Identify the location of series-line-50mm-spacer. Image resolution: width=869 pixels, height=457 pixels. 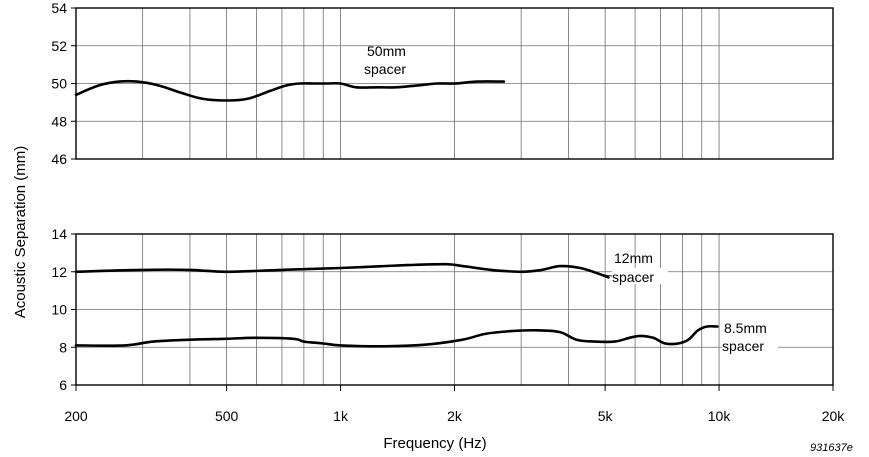
(290, 90).